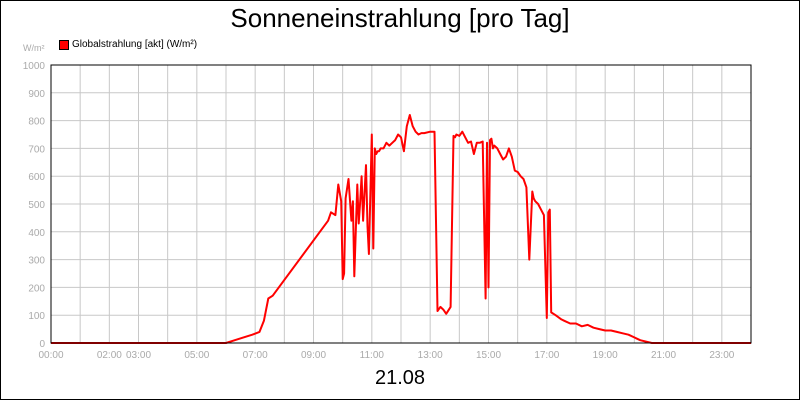  What do you see at coordinates (430, 355) in the screenshot?
I see `x-tick-label: 13:00` at bounding box center [430, 355].